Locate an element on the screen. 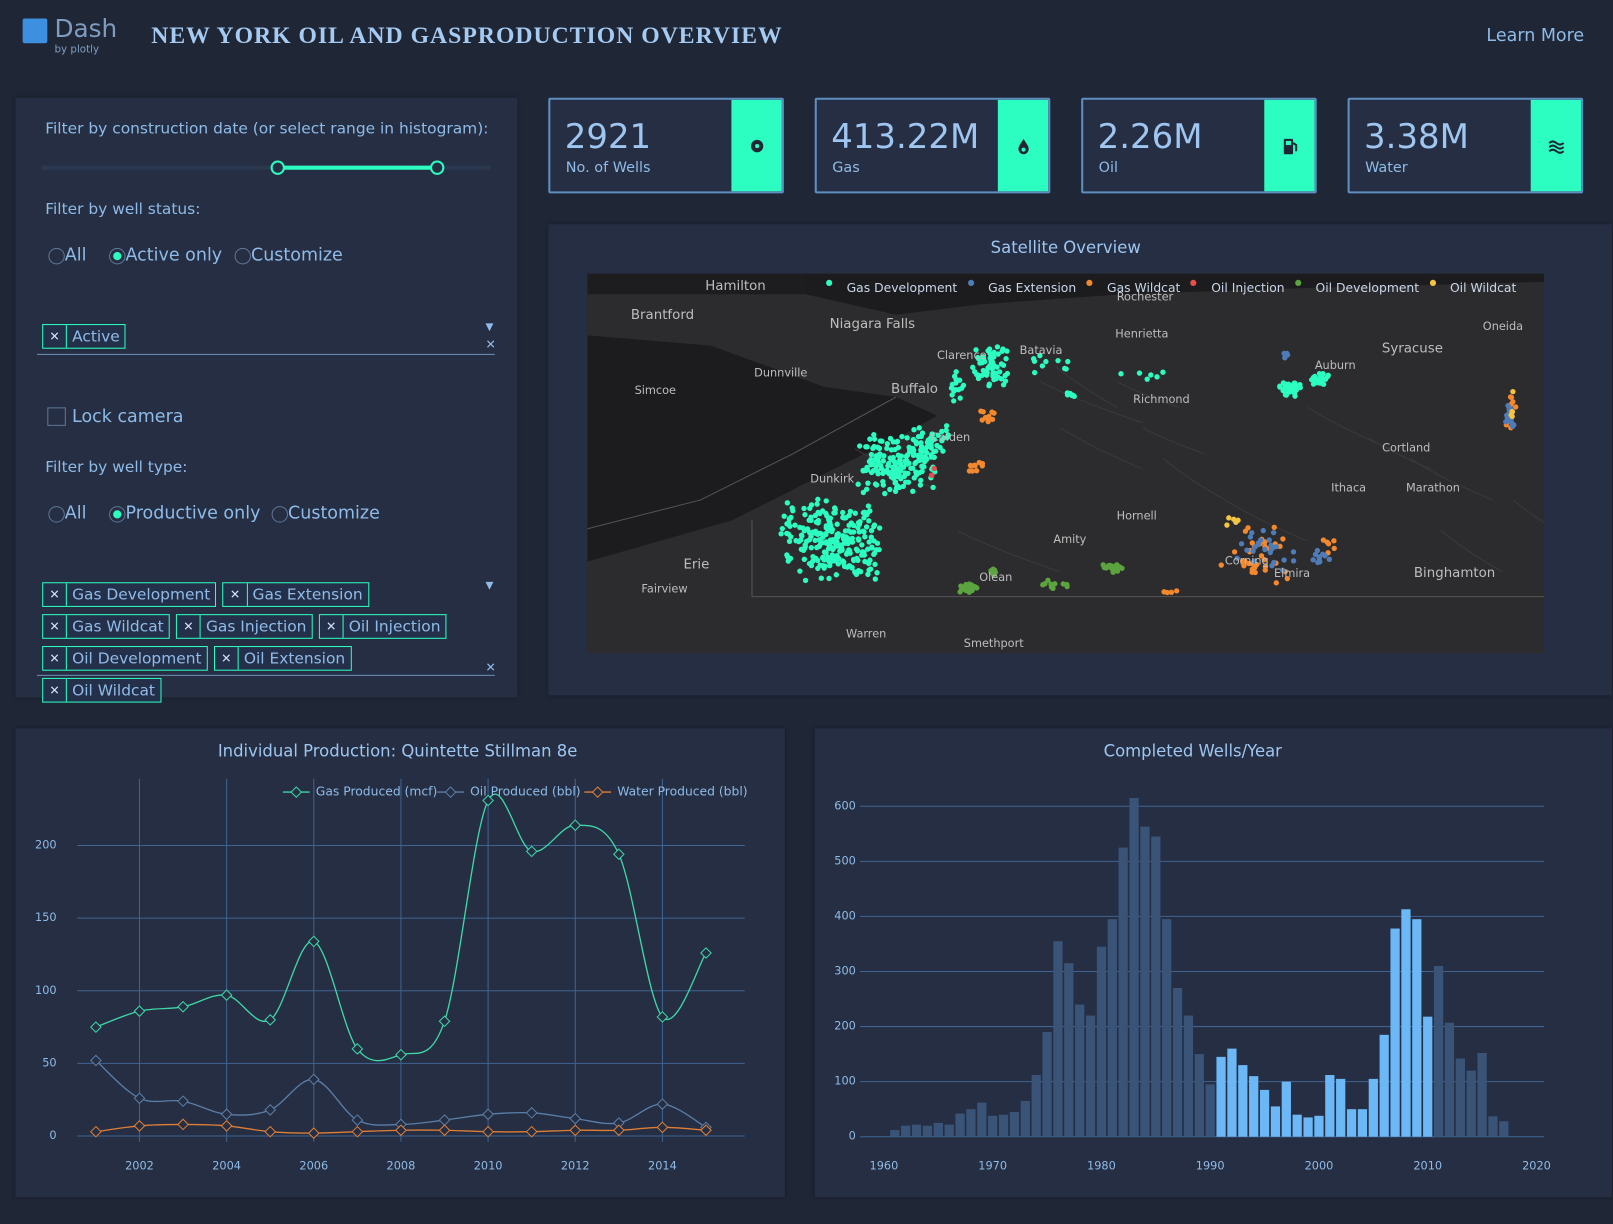  place-label: Colden is located at coordinates (950, 437).